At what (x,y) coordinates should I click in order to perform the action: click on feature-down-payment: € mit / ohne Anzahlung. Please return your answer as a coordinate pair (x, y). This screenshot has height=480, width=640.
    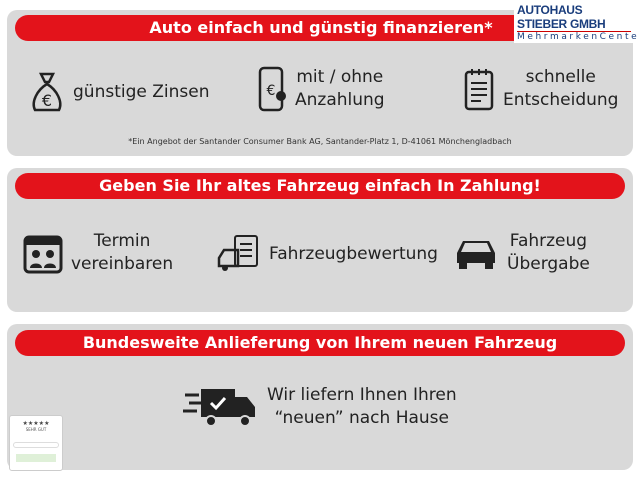
    Looking at the image, I should click on (321, 89).